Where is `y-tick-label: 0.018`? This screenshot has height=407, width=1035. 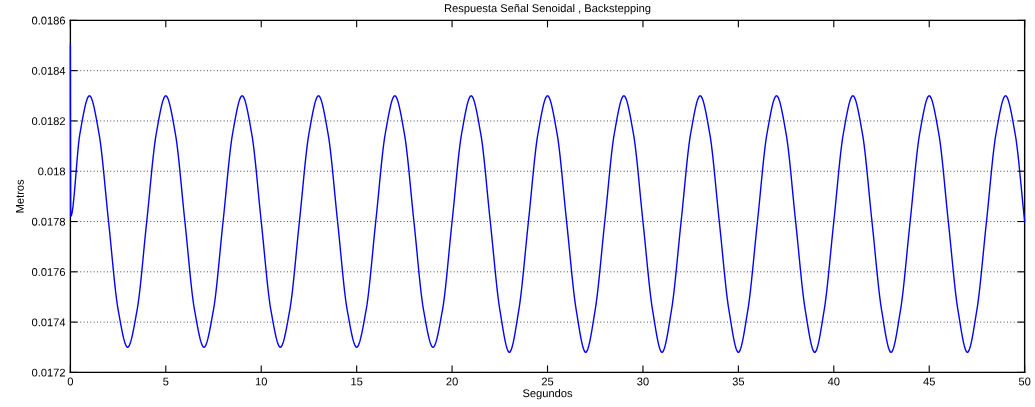
y-tick-label: 0.018 is located at coordinates (52, 171).